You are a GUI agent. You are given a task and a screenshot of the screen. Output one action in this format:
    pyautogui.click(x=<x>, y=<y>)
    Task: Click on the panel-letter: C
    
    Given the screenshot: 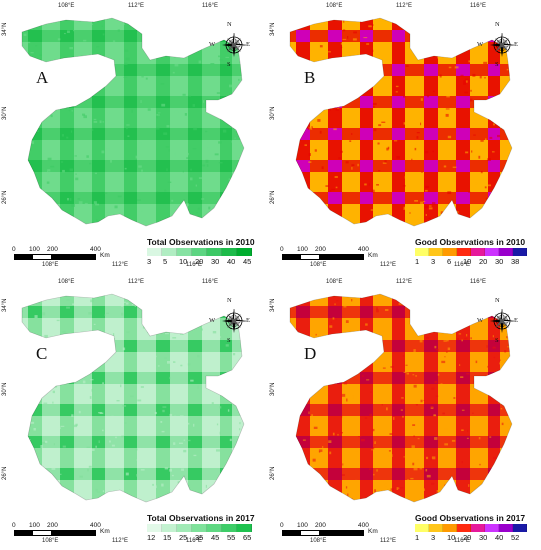 What is the action you would take?
    pyautogui.click(x=42, y=353)
    